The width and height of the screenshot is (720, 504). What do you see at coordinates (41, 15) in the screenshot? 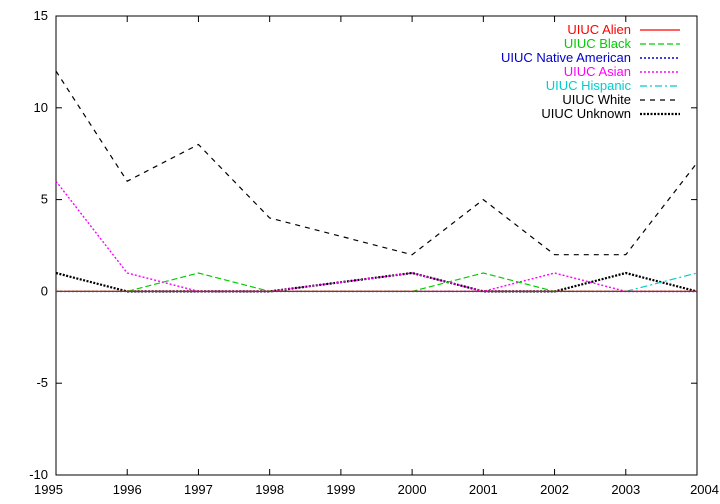
I see `y-tick-label: 15` at bounding box center [41, 15].